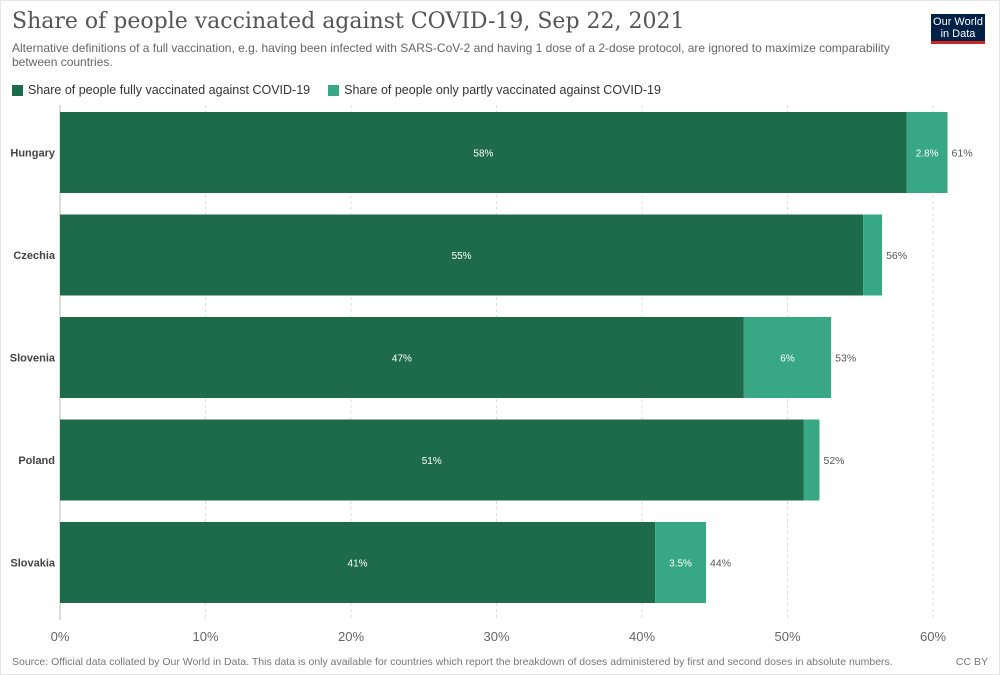 The image size is (1000, 675). I want to click on total-label-czechia: 56%, so click(896, 256).